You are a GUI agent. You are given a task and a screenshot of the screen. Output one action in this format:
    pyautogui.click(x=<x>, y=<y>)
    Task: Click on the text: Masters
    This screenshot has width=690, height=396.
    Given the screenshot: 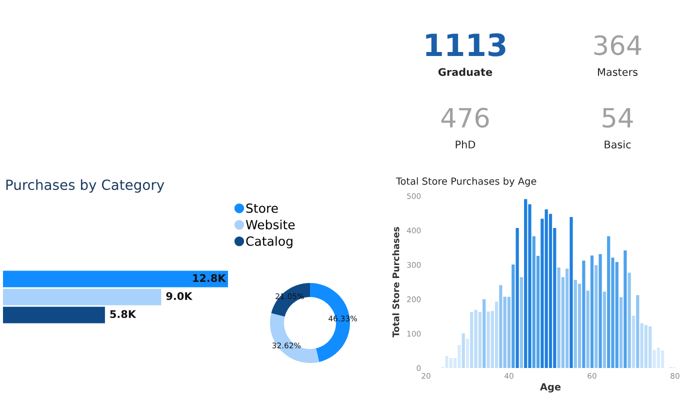 What is the action you would take?
    pyautogui.click(x=618, y=72)
    